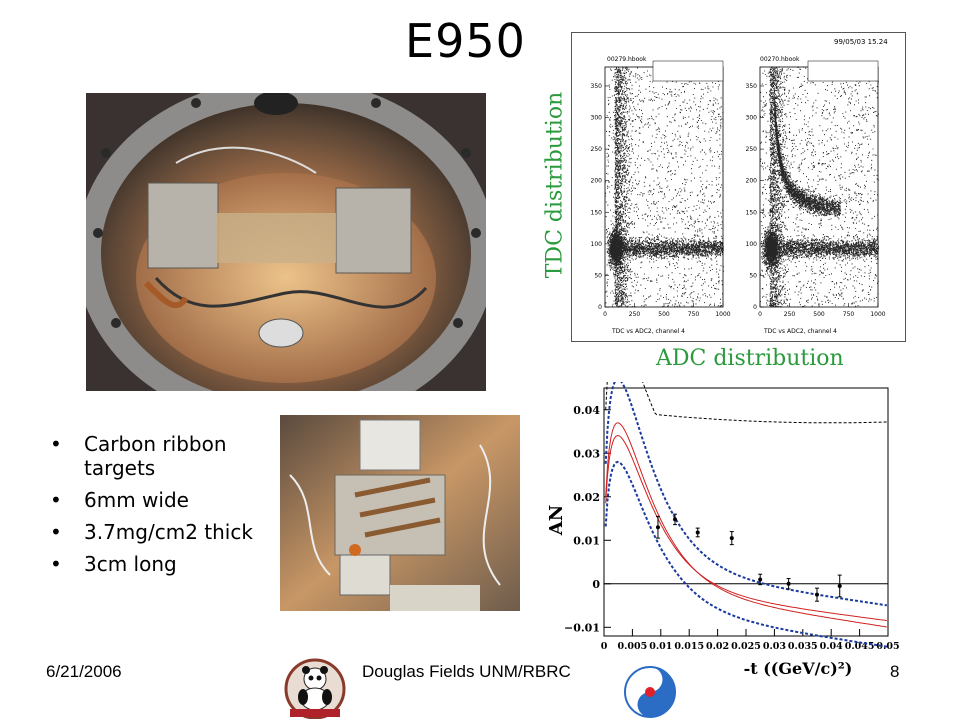 This screenshot has width=960, height=724. I want to click on y-tick-label: 0.03, so click(586, 453).